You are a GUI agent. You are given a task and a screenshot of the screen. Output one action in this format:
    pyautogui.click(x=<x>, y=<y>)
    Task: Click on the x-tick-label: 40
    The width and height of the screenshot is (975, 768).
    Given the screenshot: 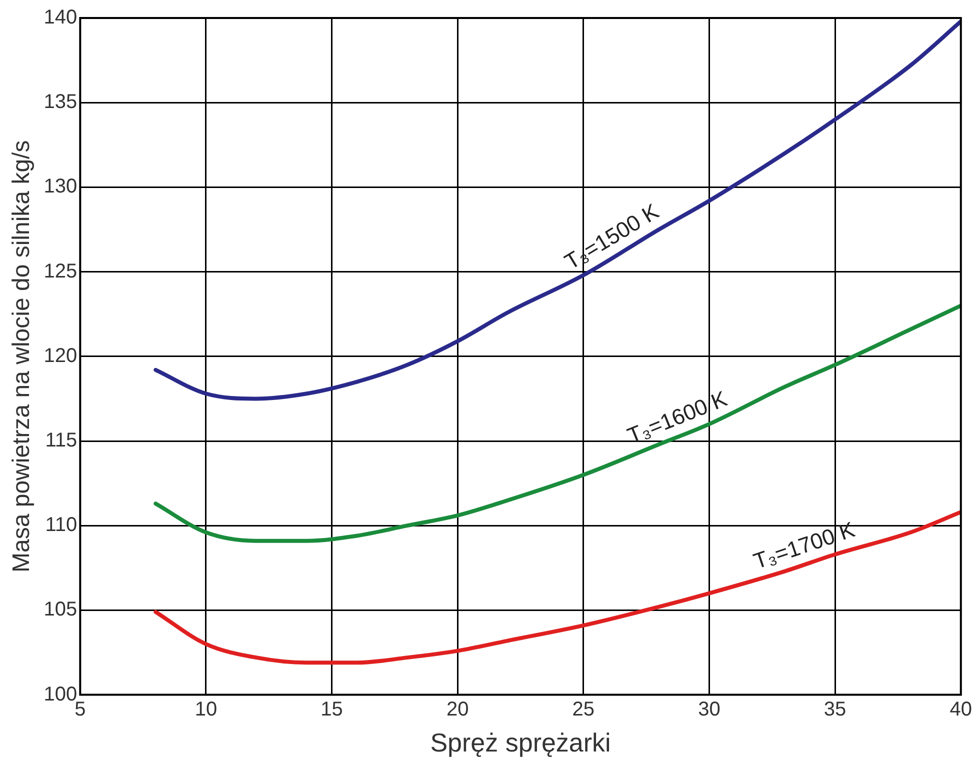 What is the action you would take?
    pyautogui.click(x=961, y=709)
    